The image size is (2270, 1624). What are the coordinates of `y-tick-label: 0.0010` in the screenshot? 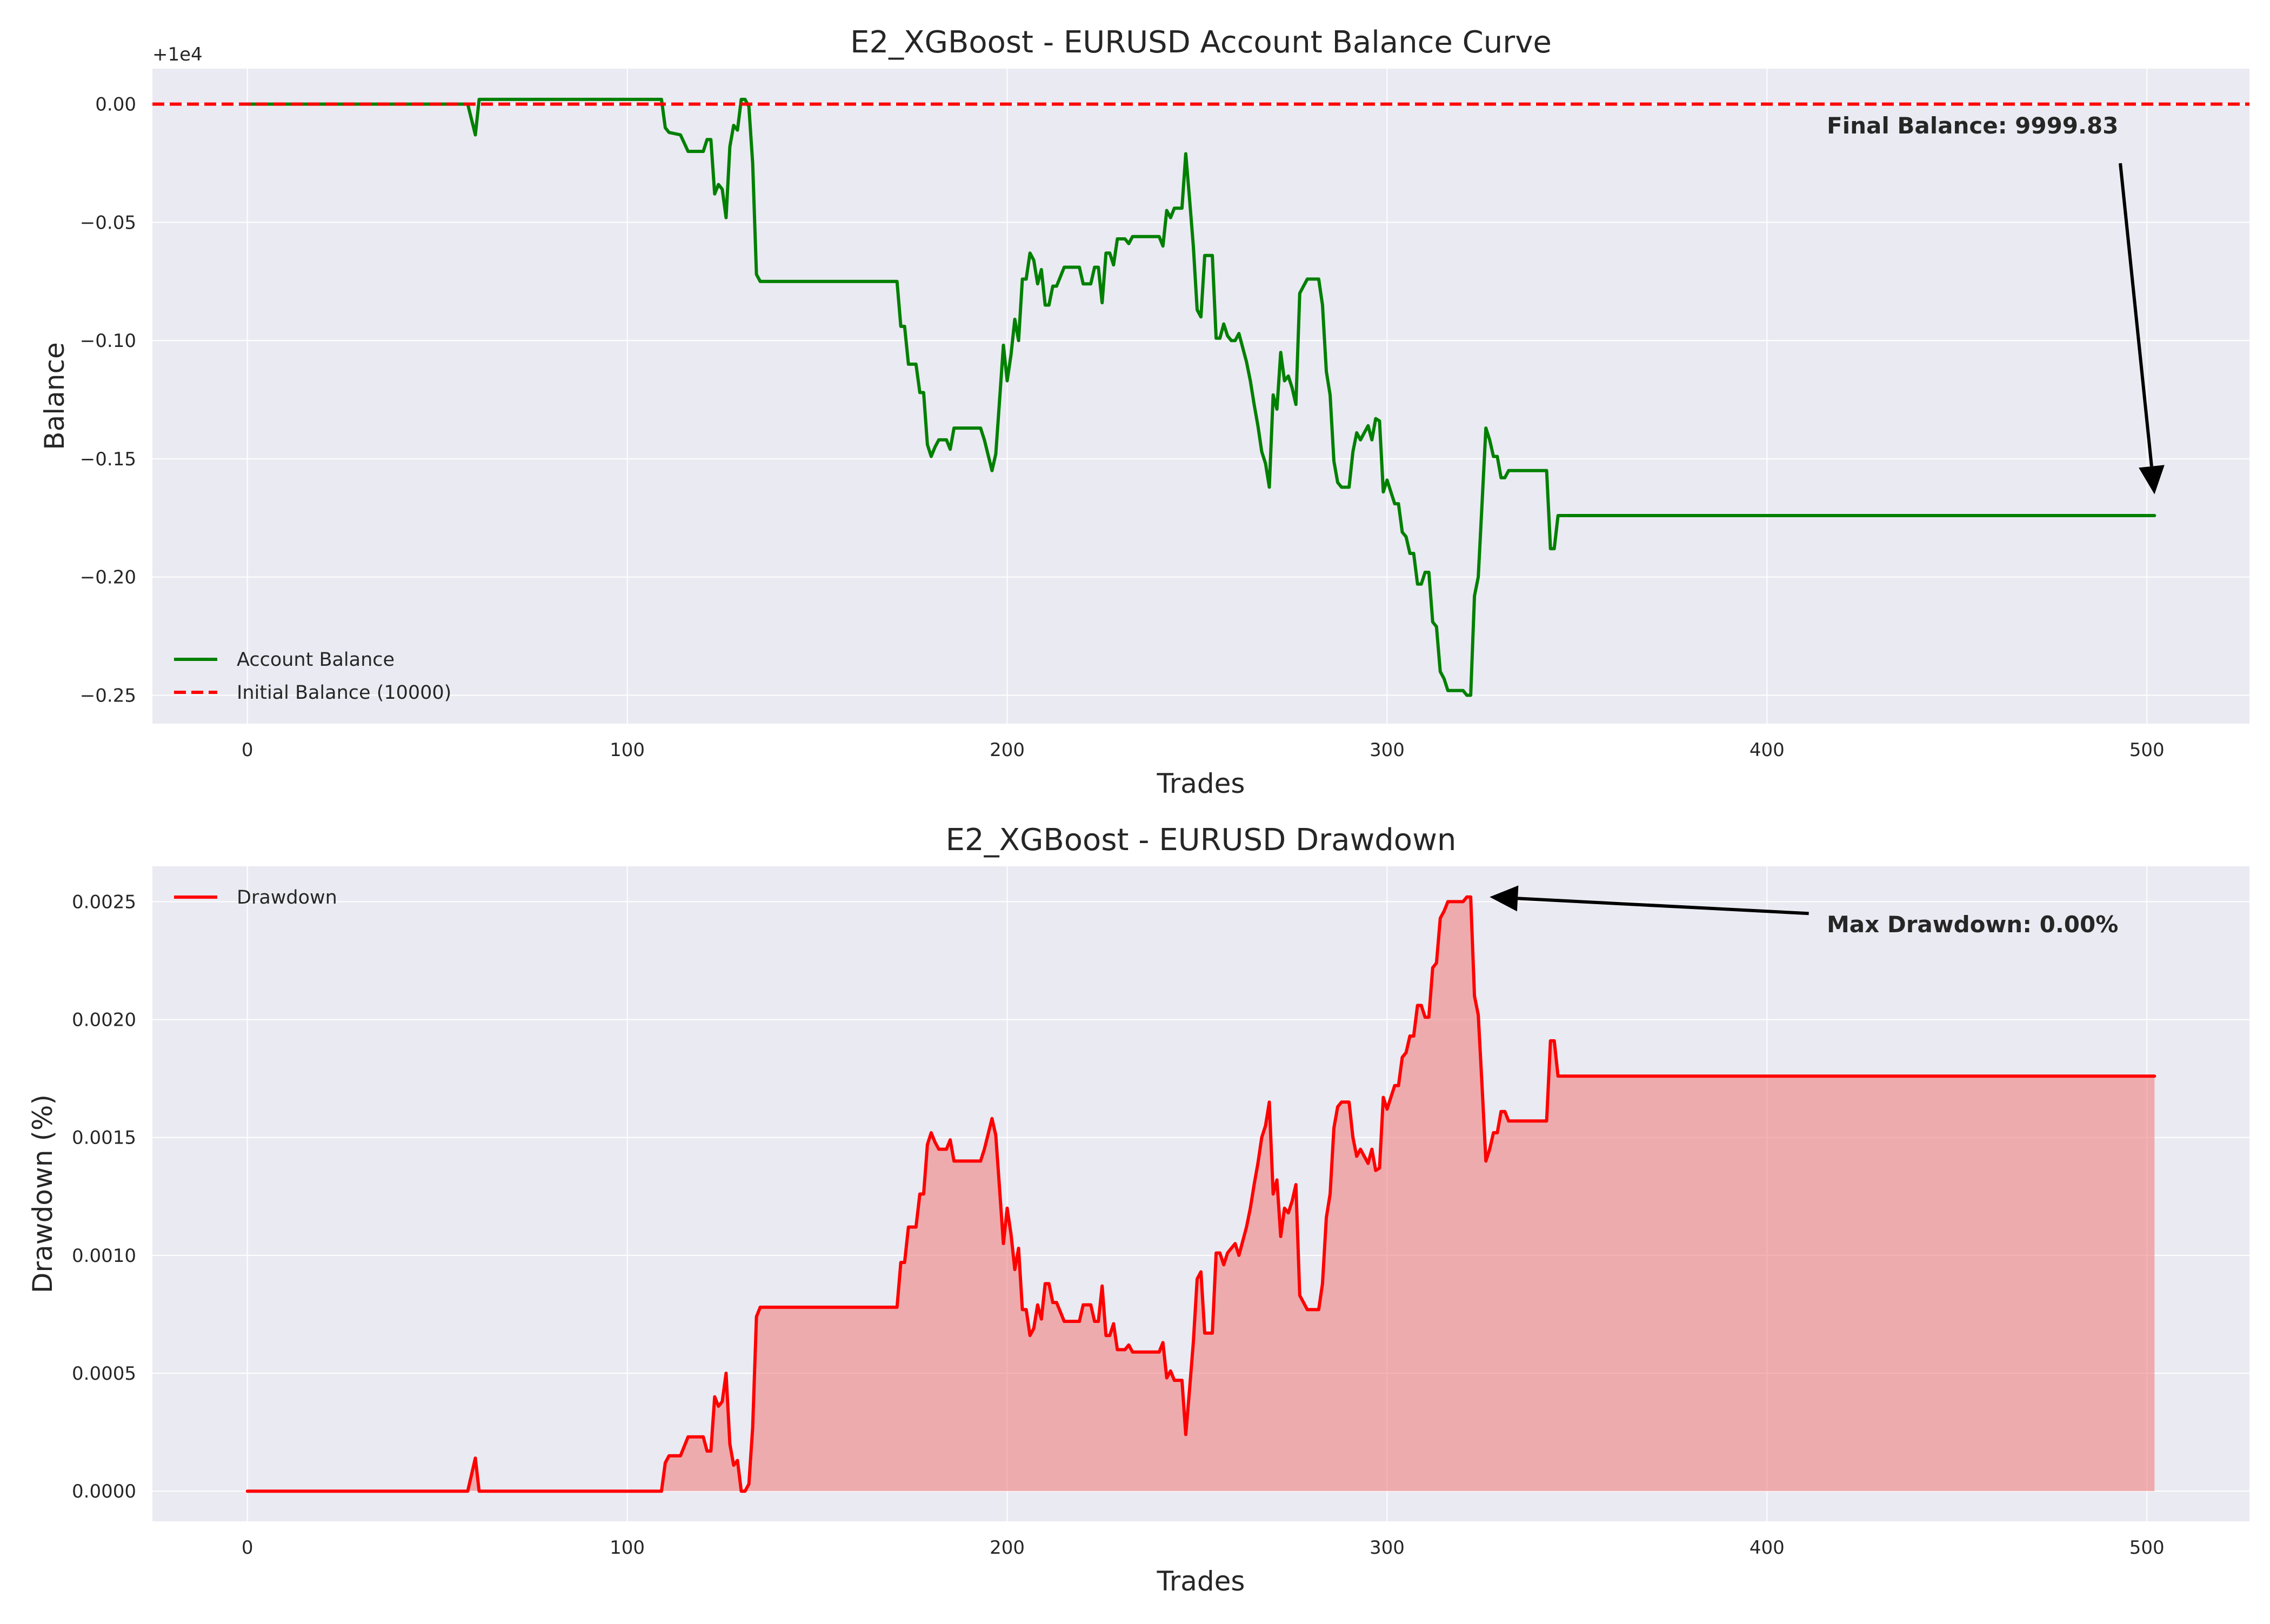 It's located at (104, 1256).